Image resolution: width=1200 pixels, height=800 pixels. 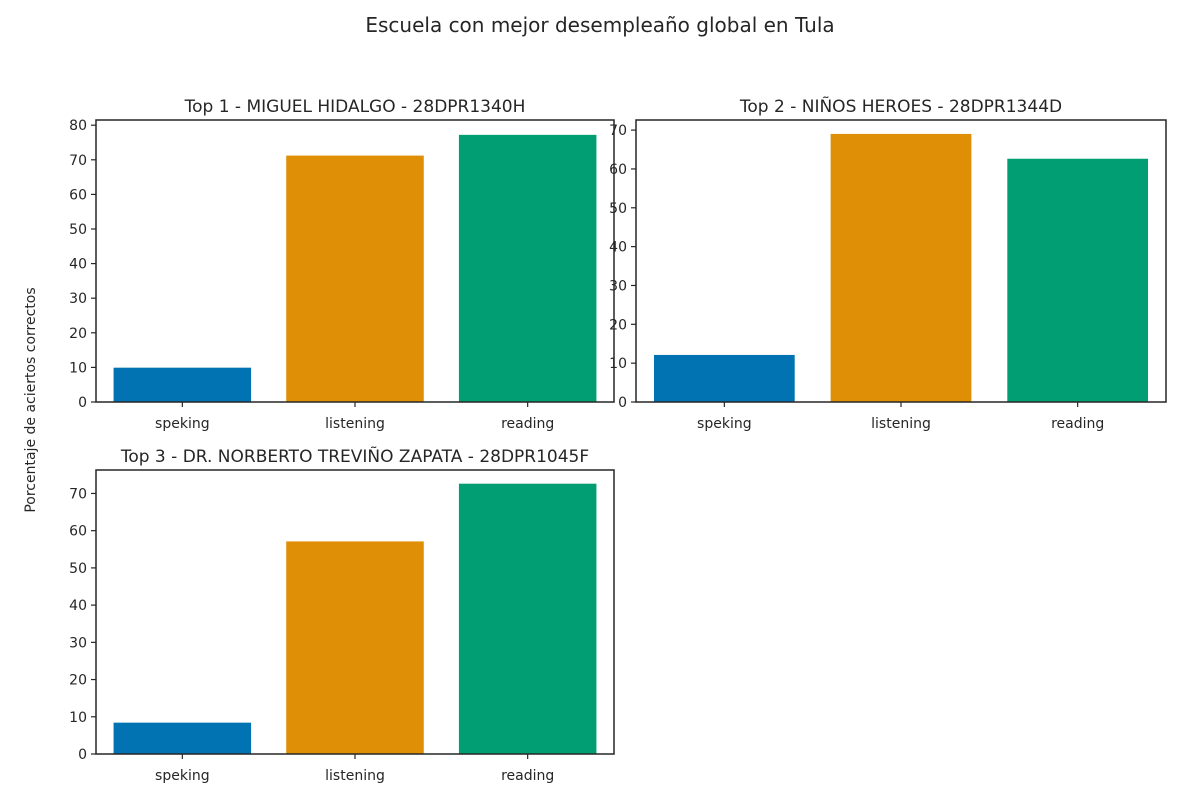 I want to click on chart-title: Top 2 - NIÑOS HEROES - 28DPR1344D, so click(x=900, y=106).